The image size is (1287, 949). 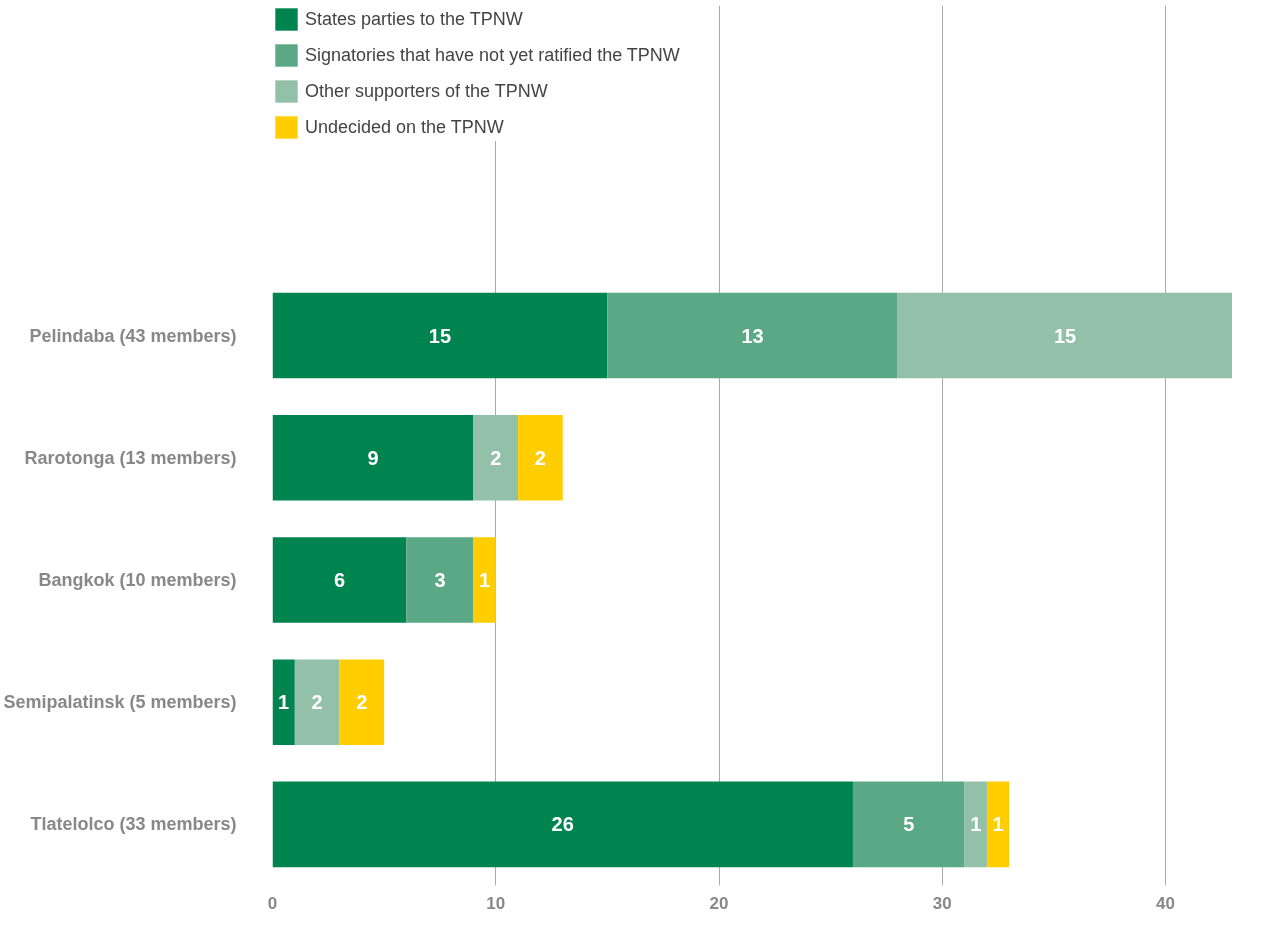 I want to click on data-label: 13, so click(x=752, y=335).